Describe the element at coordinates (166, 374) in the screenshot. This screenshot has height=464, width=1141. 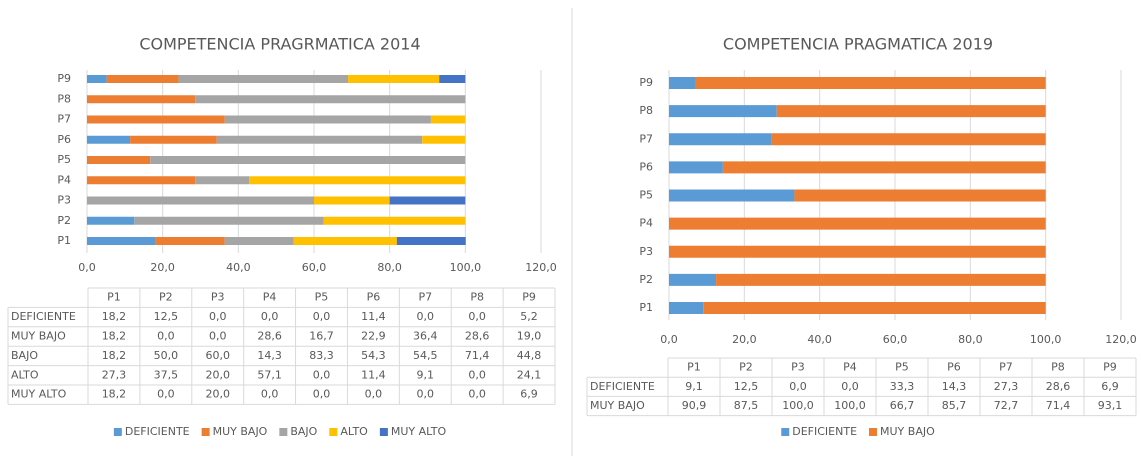
I see `table-cell: 37,5` at that location.